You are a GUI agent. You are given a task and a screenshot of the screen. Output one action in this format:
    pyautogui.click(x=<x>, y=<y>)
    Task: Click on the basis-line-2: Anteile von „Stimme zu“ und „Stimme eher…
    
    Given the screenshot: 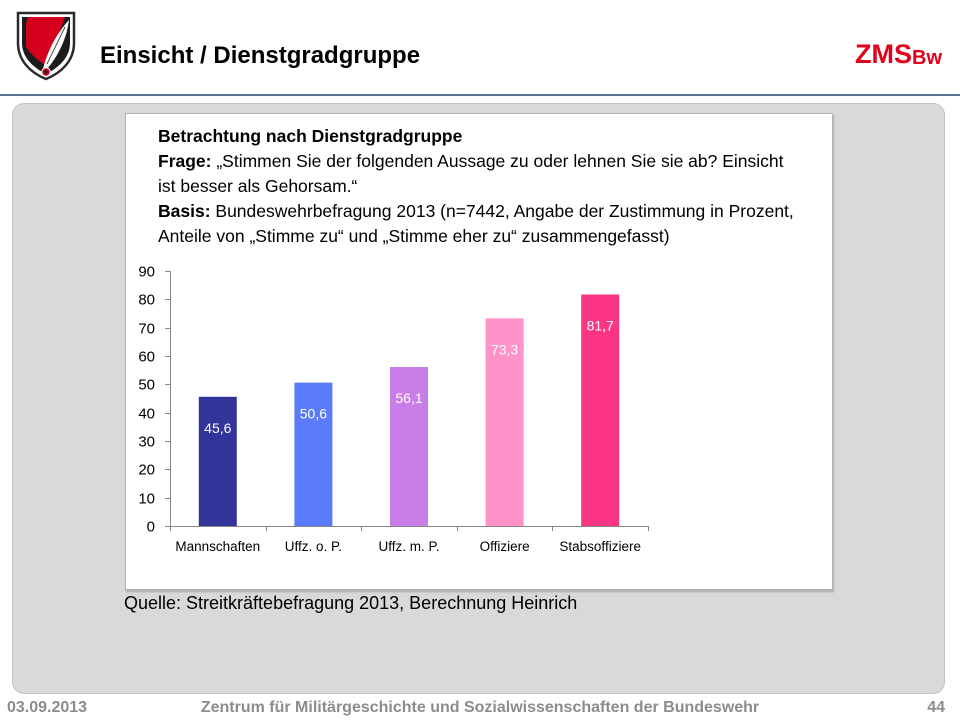 What is the action you would take?
    pyautogui.click(x=414, y=236)
    